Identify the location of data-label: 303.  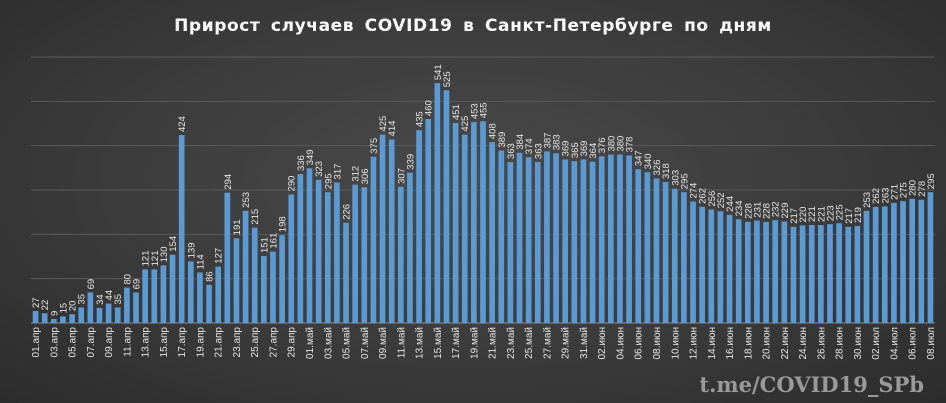
(675, 178).